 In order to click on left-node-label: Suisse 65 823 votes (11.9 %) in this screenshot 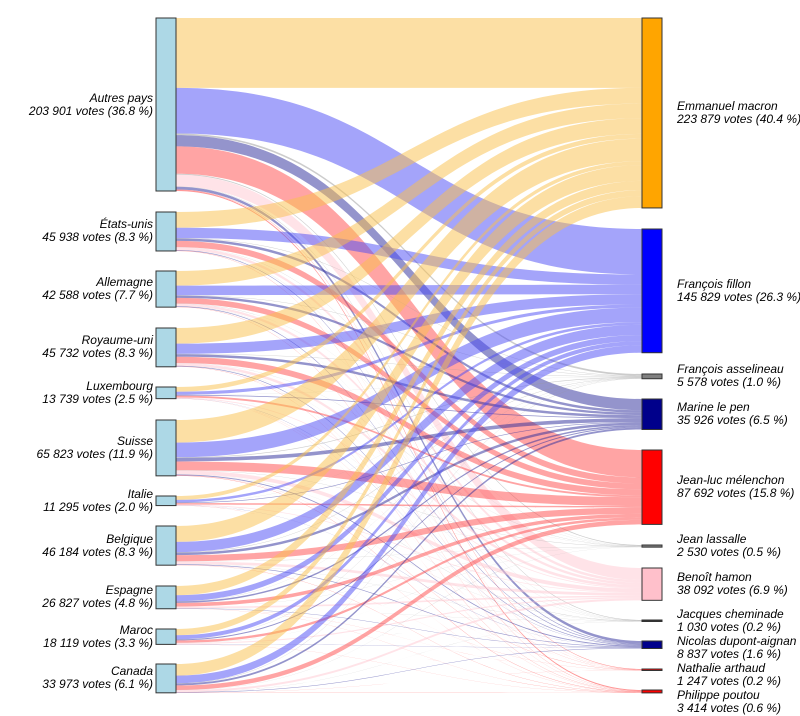, I will do `click(94, 447)`.